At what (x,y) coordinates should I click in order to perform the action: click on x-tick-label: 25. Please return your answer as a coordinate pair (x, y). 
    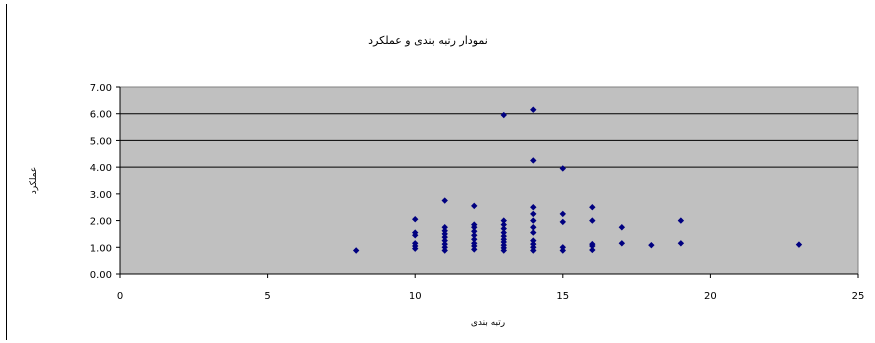
    Looking at the image, I should click on (858, 296).